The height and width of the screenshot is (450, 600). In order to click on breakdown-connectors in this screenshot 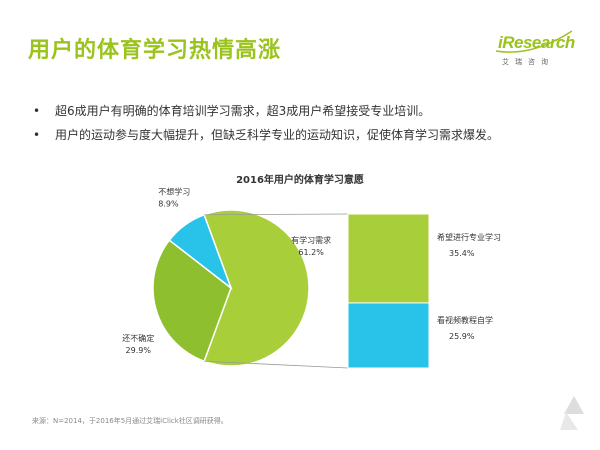, I will do `click(276, 291)`.